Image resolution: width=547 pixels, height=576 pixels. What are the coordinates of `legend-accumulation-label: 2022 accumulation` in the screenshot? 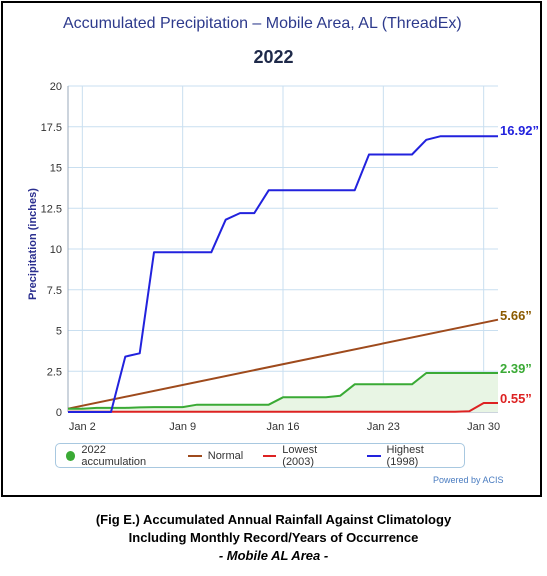 It's located at (114, 455).